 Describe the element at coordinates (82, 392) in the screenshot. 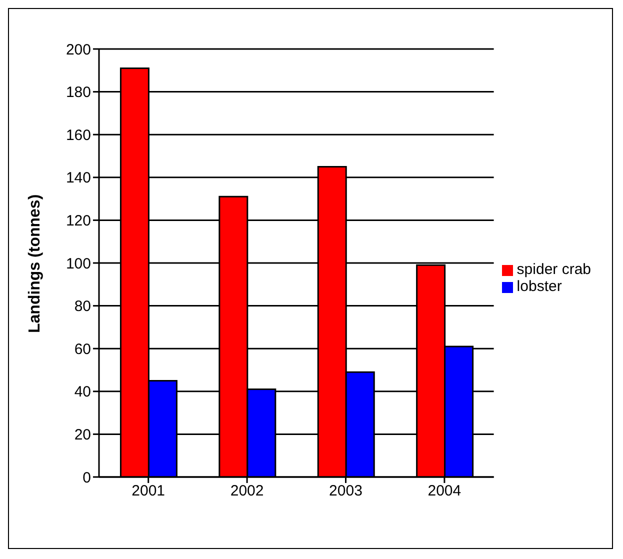

I see `y-tick-label: 40` at that location.